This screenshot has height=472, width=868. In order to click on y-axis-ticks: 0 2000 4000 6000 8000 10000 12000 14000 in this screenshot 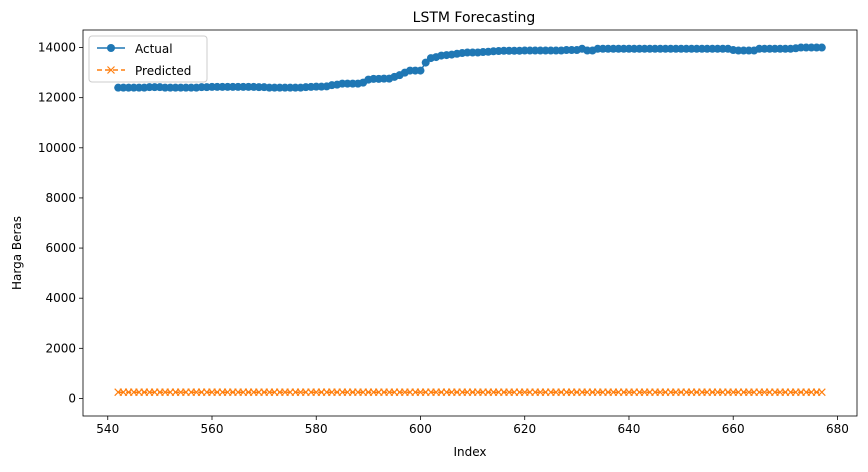, I will do `click(60, 223)`.